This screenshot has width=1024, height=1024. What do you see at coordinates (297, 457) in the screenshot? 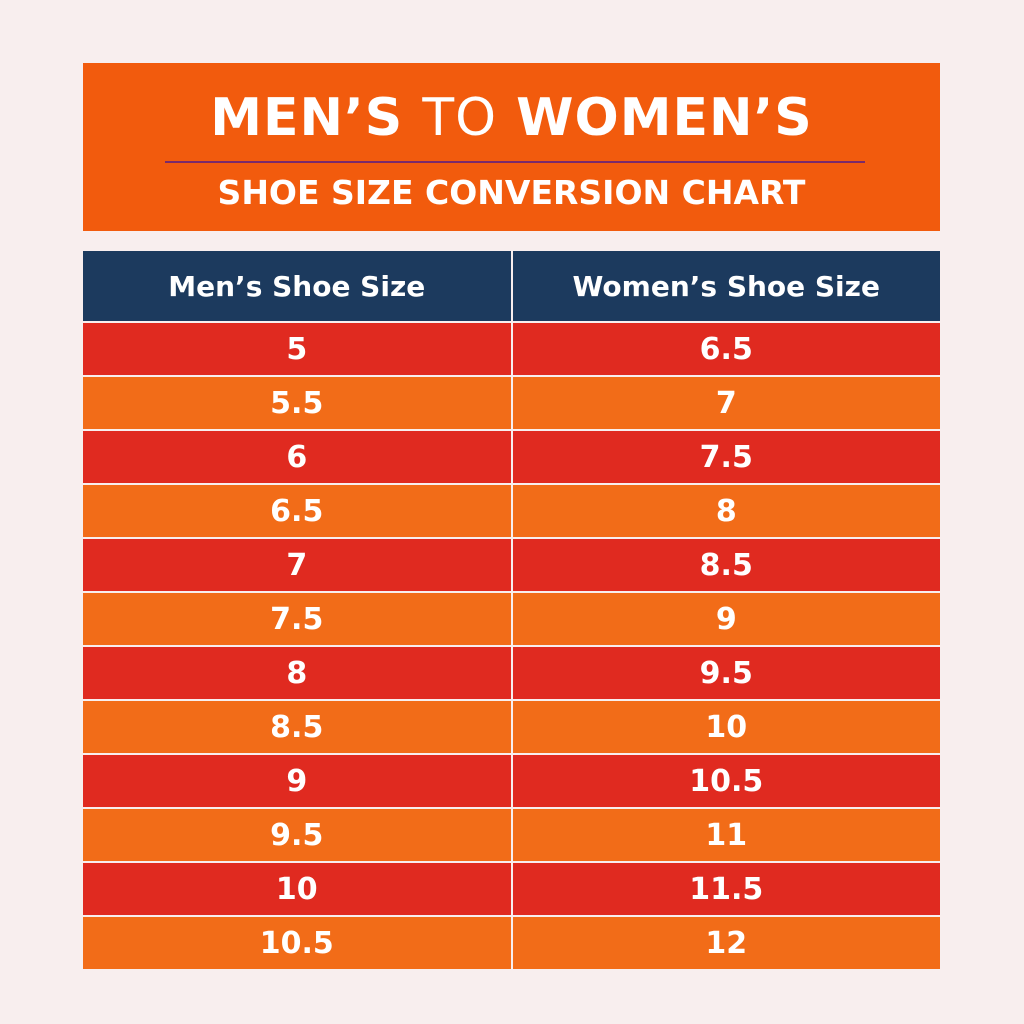
I see `table-cell: 6` at bounding box center [297, 457].